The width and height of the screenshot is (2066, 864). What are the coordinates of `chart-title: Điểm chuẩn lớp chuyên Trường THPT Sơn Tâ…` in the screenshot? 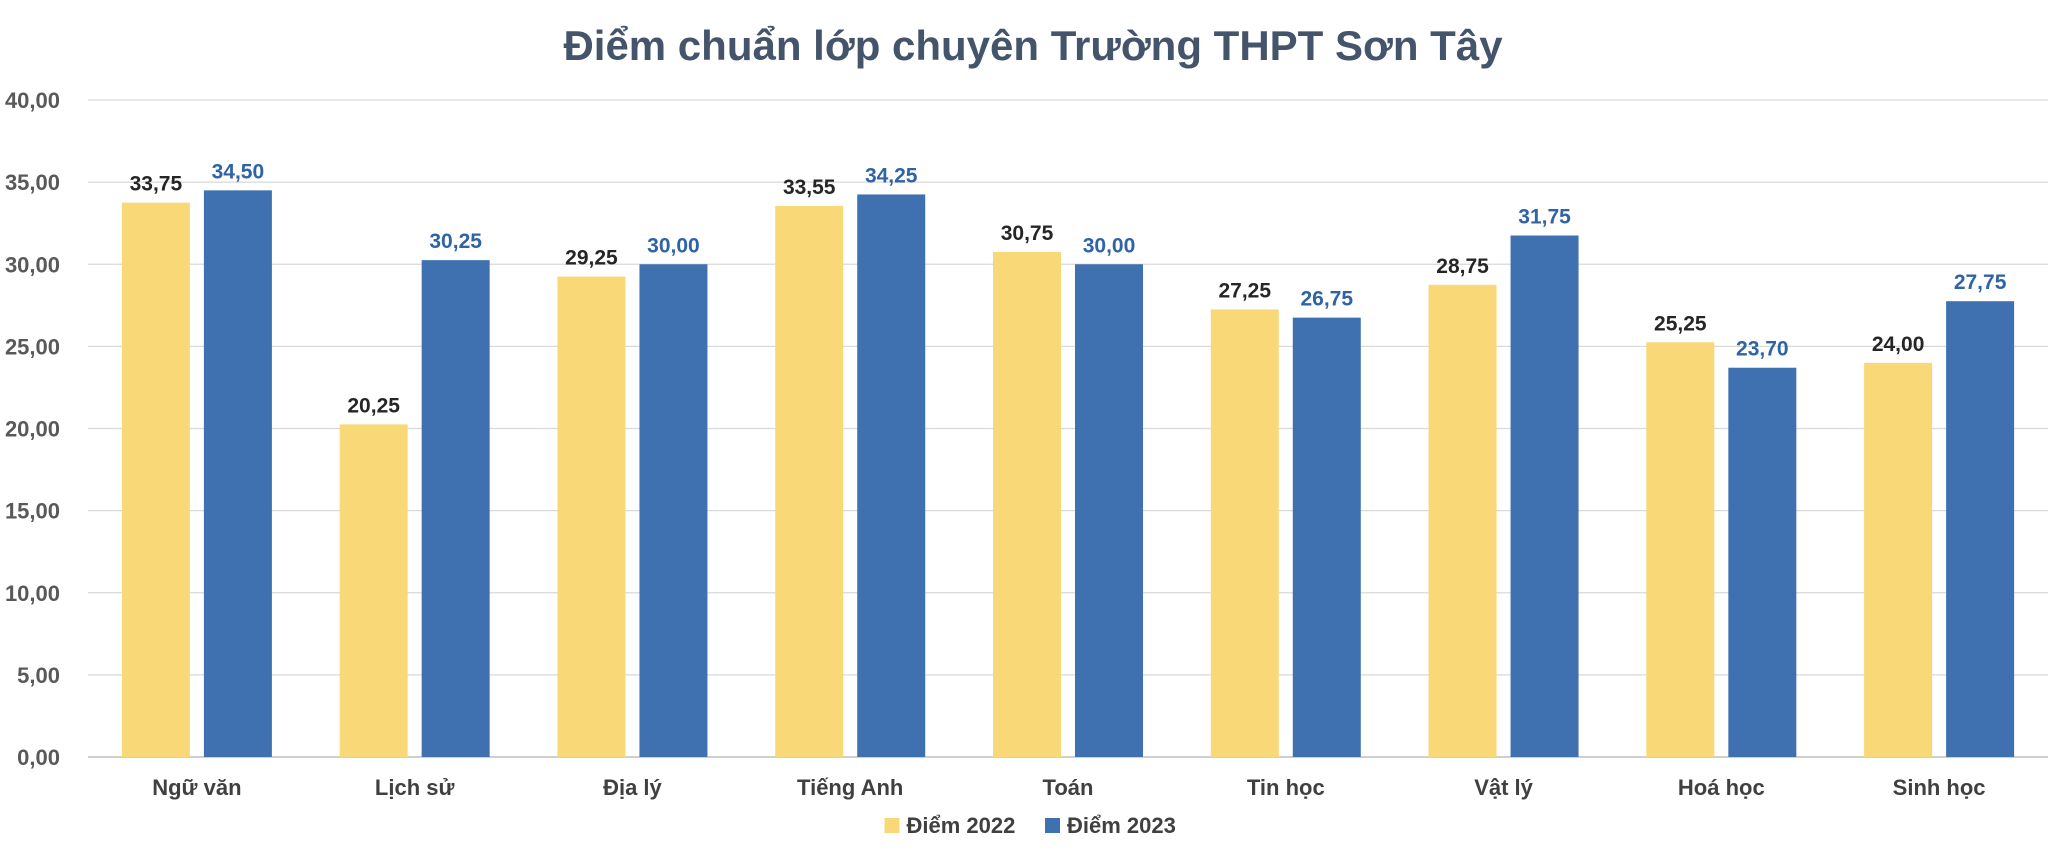 It's located at (1033, 45).